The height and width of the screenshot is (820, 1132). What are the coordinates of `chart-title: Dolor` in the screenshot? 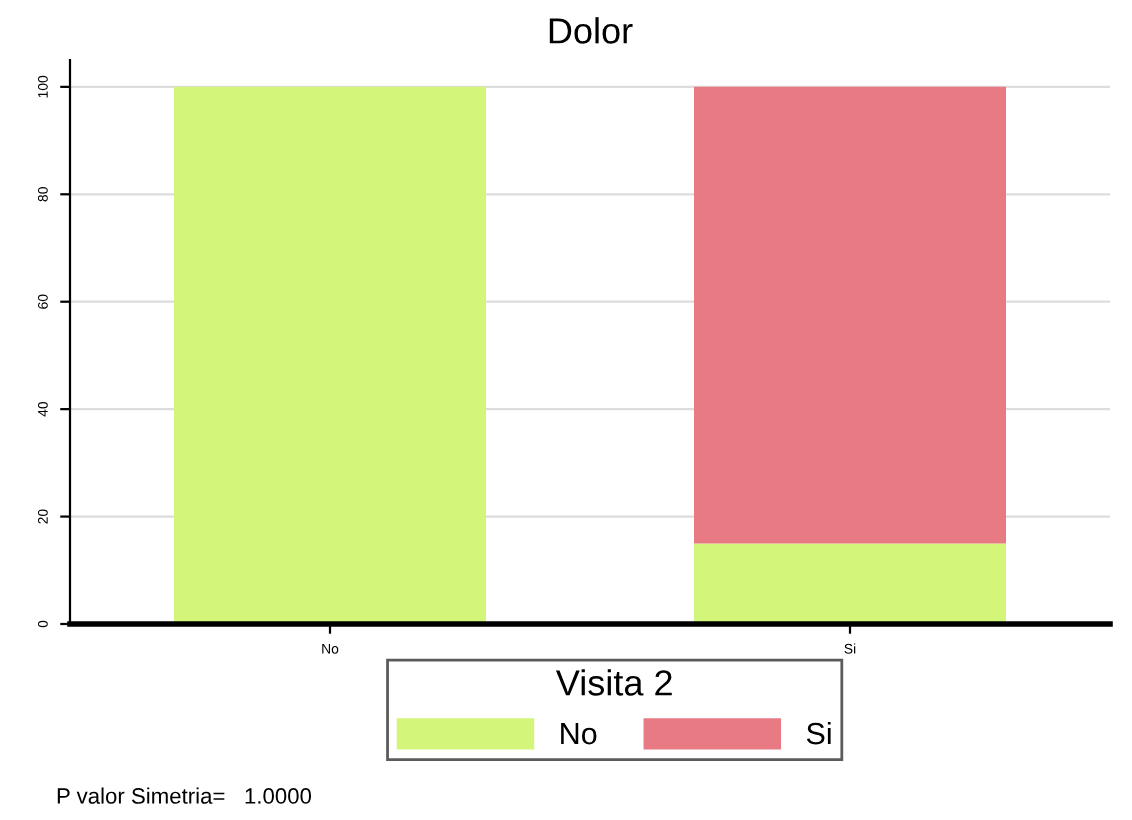 It's located at (591, 30).